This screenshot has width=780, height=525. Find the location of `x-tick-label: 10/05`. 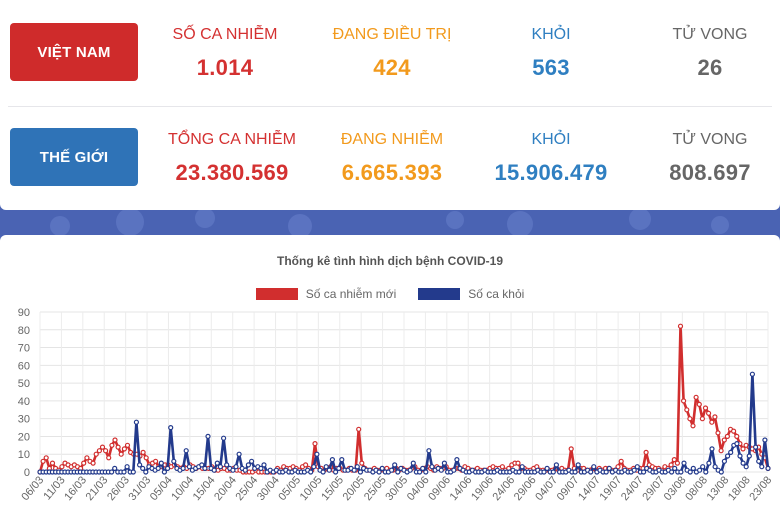

x-tick-label: 10/05 is located at coordinates (311, 488).